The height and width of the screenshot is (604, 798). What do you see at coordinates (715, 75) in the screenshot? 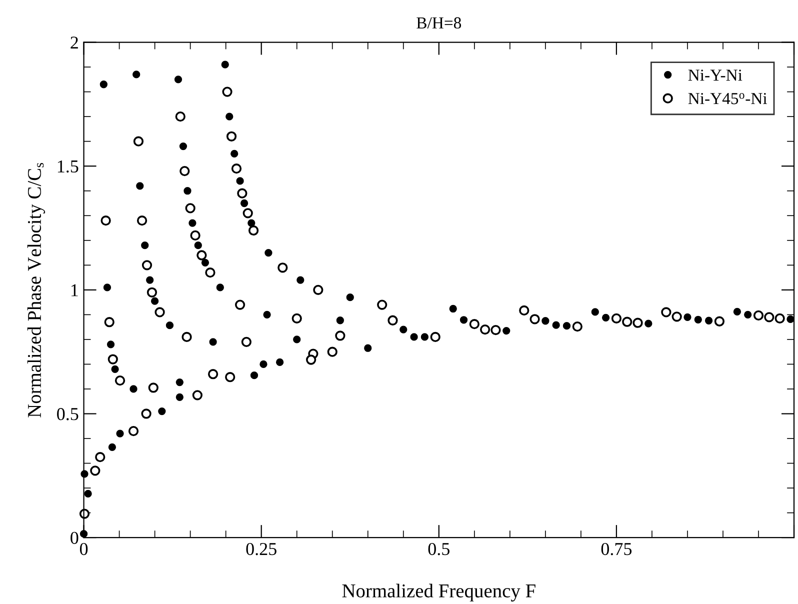
I see `legend-label: Ni-Y-Ni` at bounding box center [715, 75].